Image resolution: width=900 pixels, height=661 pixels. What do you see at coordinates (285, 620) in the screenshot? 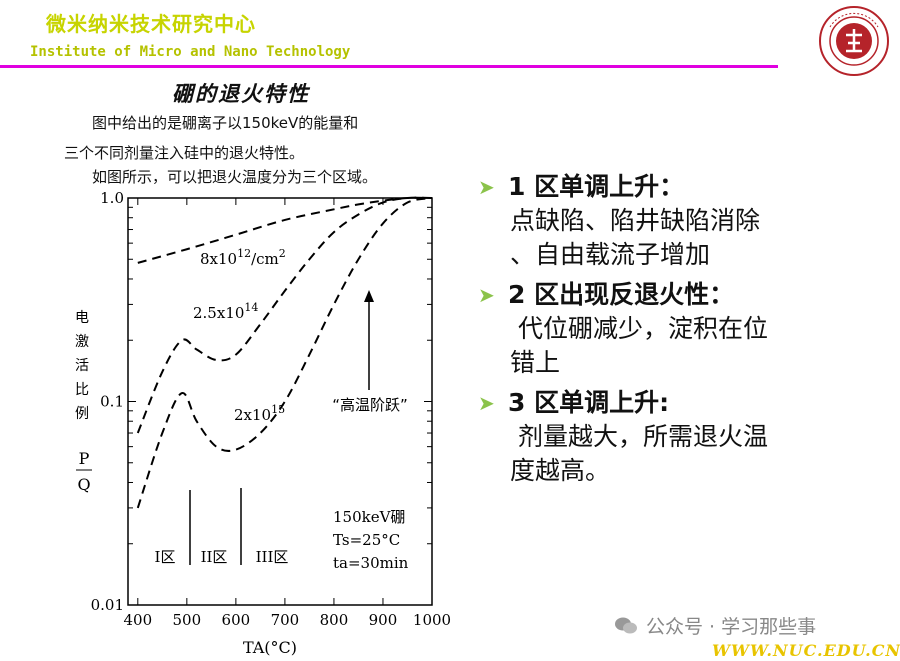
I see `x-tick-label: 700` at bounding box center [285, 620].